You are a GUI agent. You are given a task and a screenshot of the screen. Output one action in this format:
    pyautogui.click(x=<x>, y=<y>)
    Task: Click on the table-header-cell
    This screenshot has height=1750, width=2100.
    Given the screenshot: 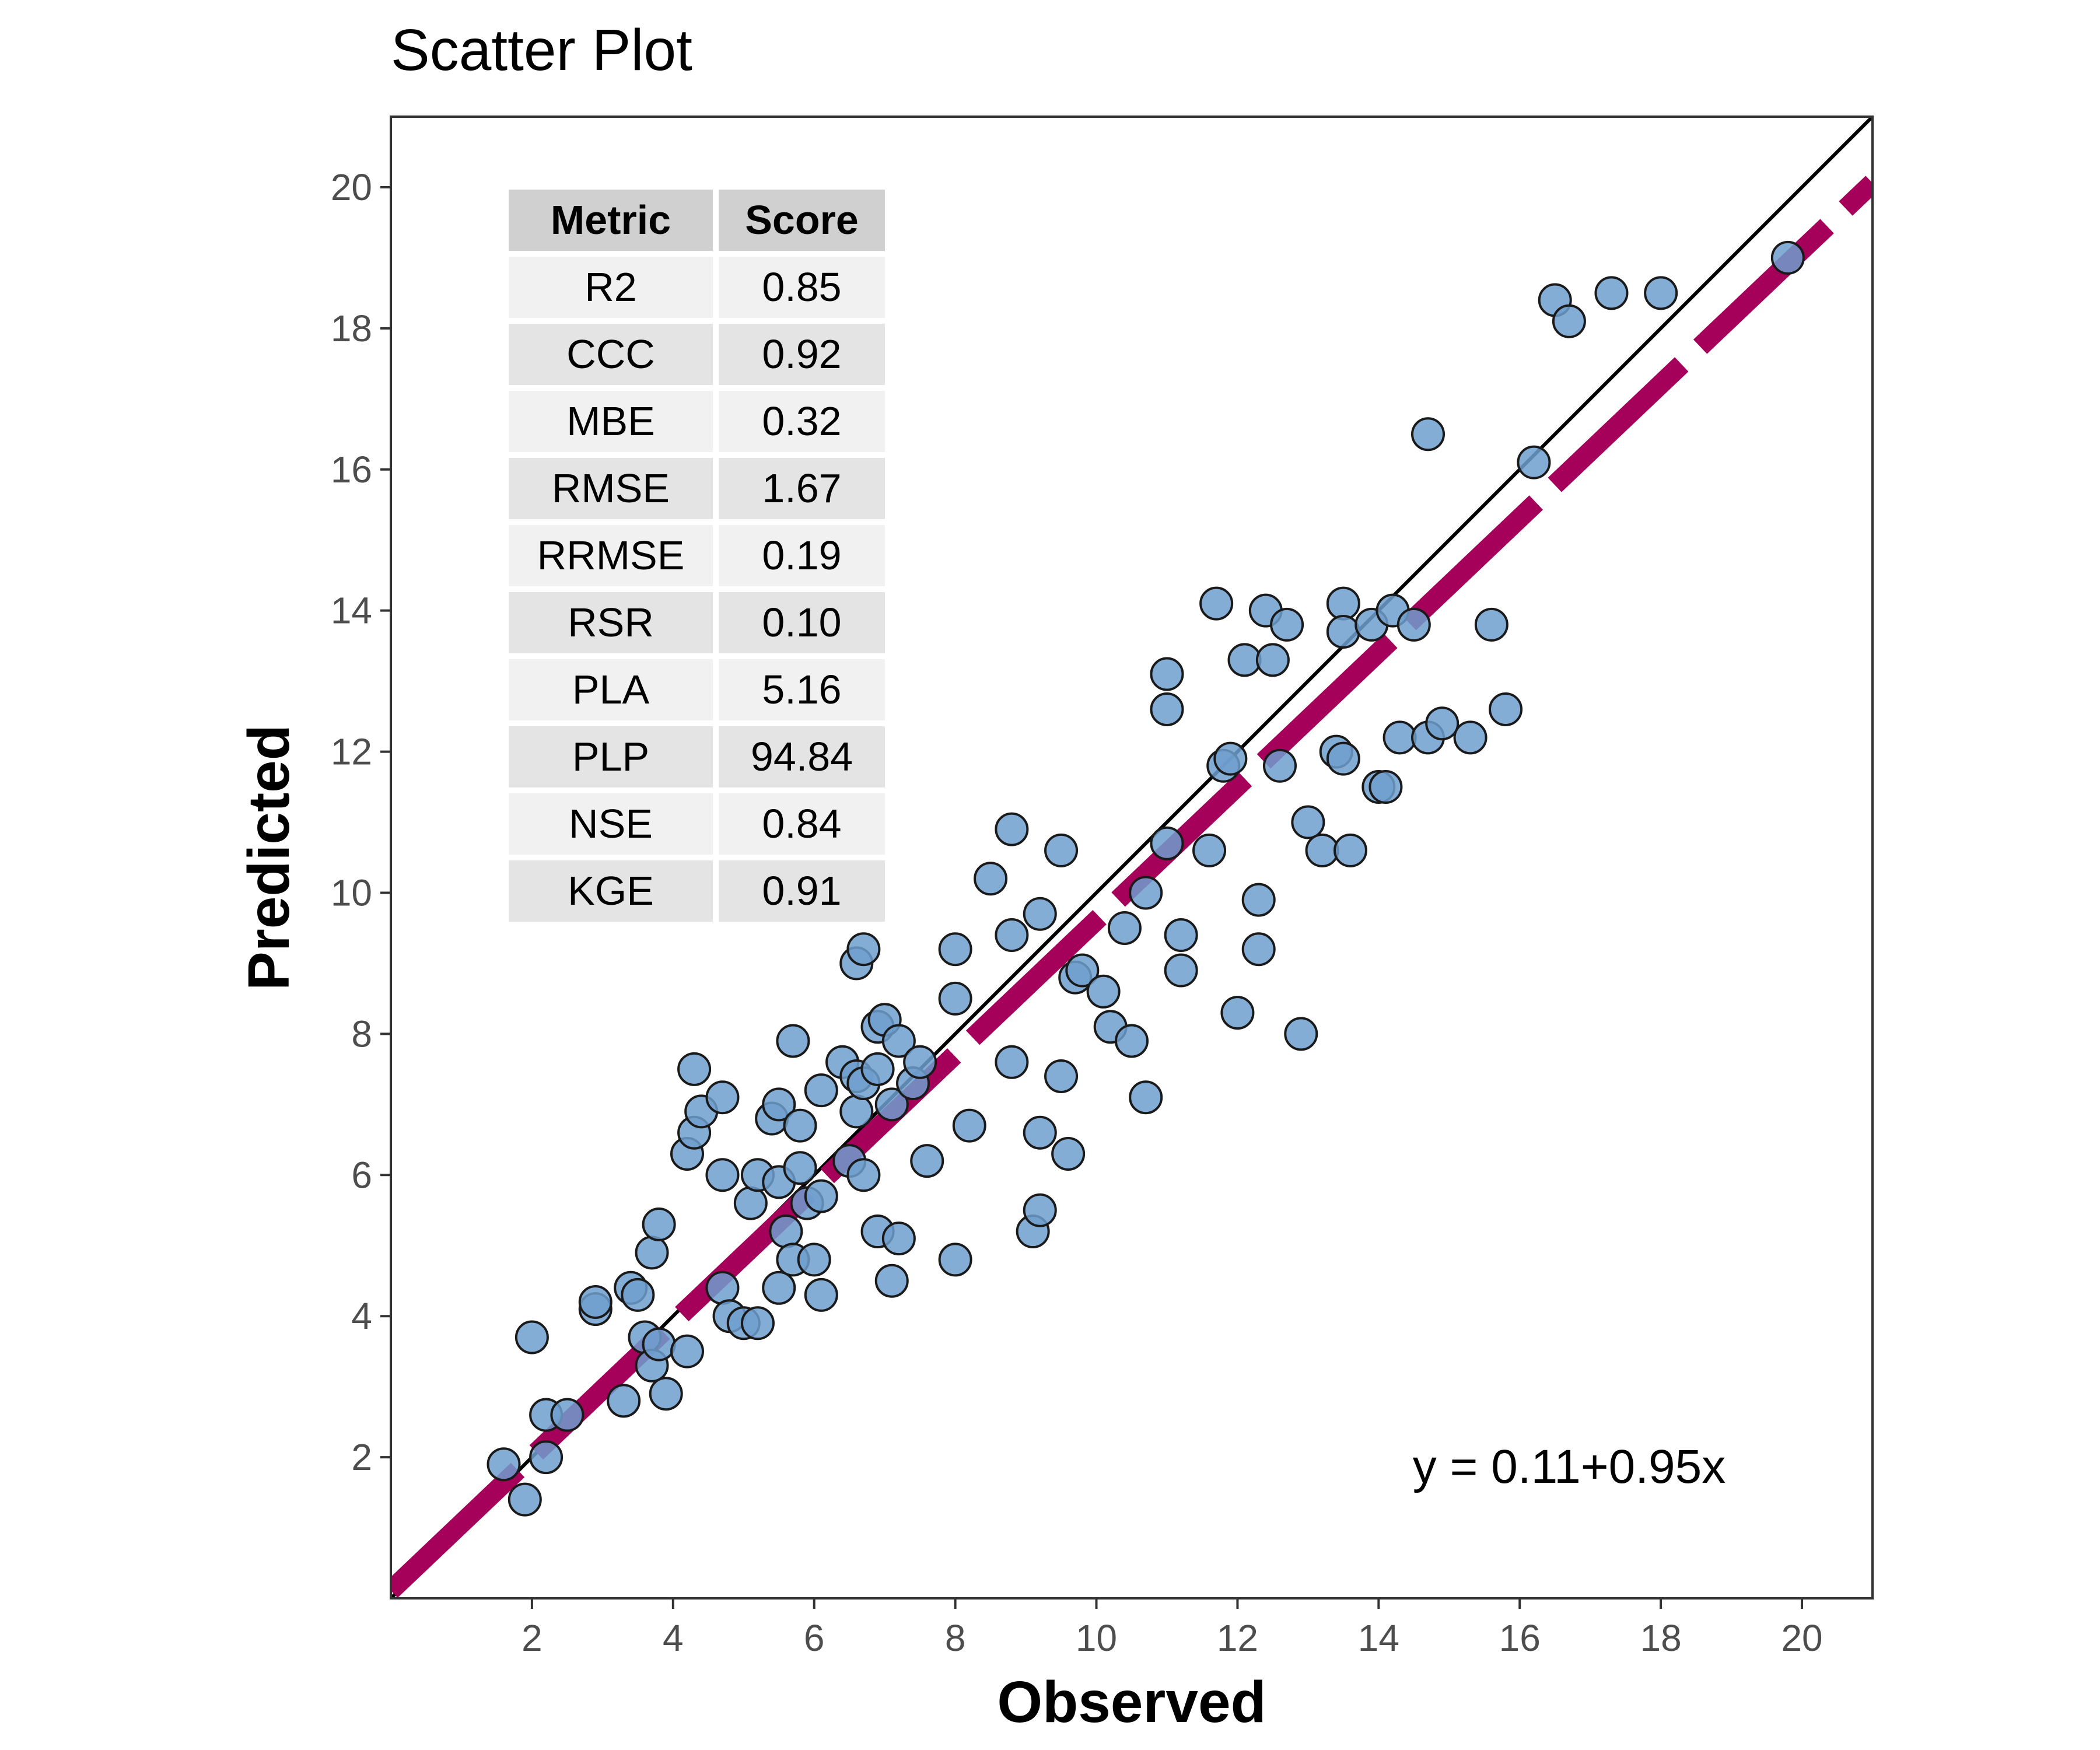 What is the action you would take?
    pyautogui.click(x=611, y=220)
    